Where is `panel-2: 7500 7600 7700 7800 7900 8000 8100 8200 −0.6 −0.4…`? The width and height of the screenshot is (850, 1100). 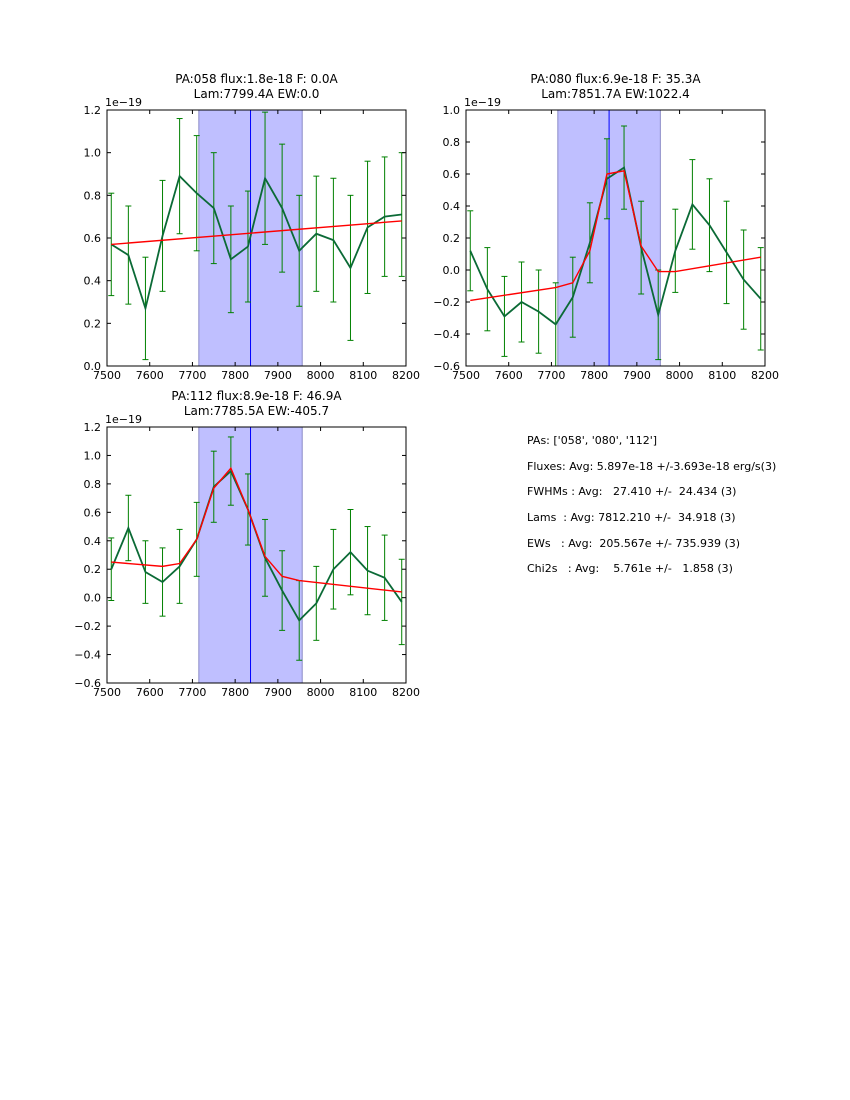 panel-2: 7500 7600 7700 7800 7900 8000 8100 8200 −0.6 −0.4… is located at coordinates (606, 227).